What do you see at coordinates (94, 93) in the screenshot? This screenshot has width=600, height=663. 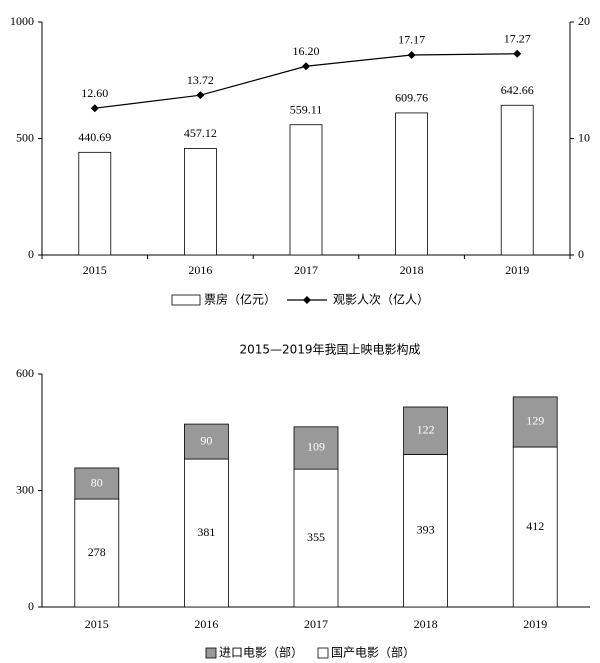 I see `line-value-label: 12.60` at bounding box center [94, 93].